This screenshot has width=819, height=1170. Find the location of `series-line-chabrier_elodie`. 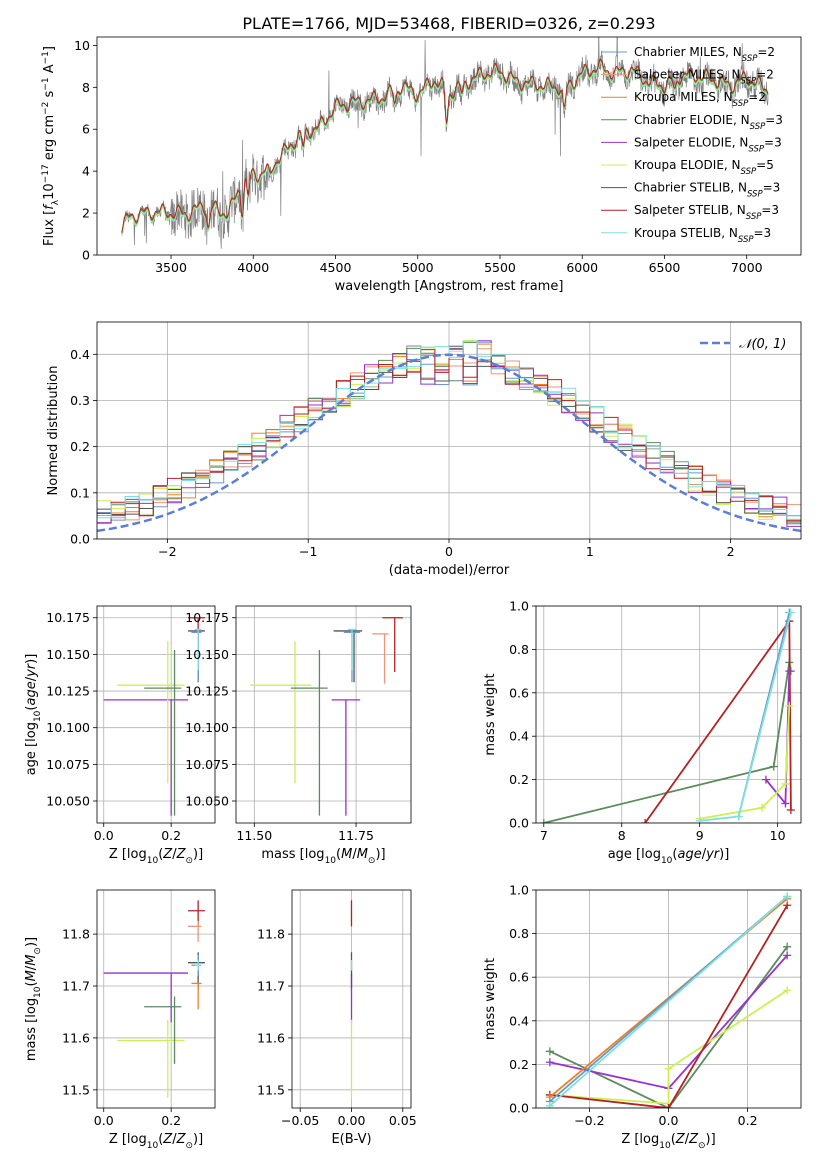

series-line-chabrier_elodie is located at coordinates (667, 742).